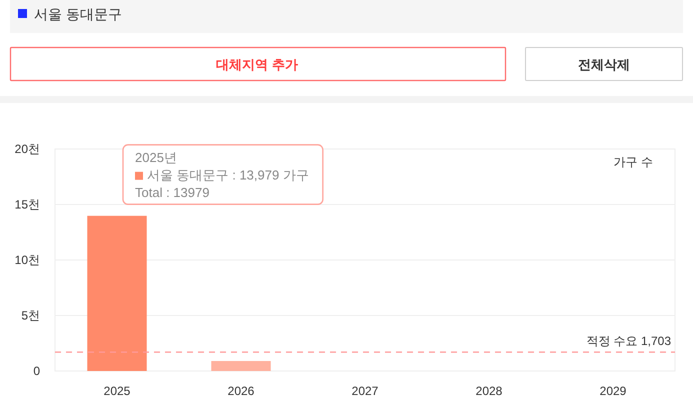  Describe the element at coordinates (241, 391) in the screenshot. I see `x-tick-label: 2026` at that location.